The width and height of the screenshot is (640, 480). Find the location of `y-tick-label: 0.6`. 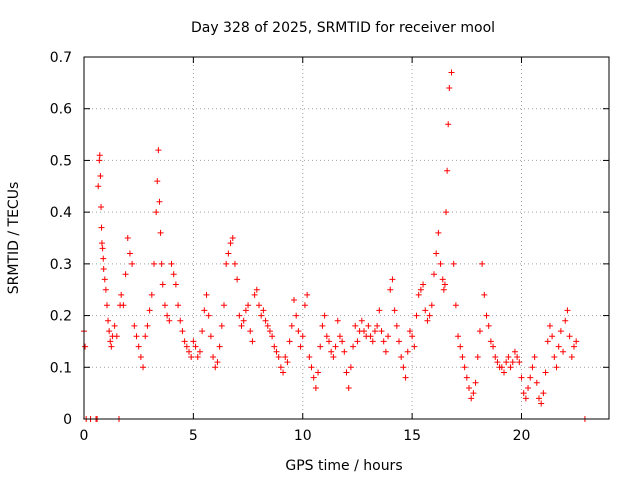

y-tick-label: 0.6 is located at coordinates (61, 110).